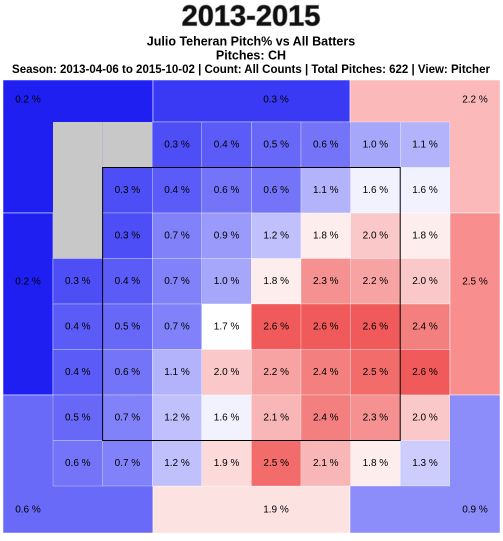 Image resolution: width=503 pixels, height=541 pixels. I want to click on cell-label: 1.9 %, so click(227, 463).